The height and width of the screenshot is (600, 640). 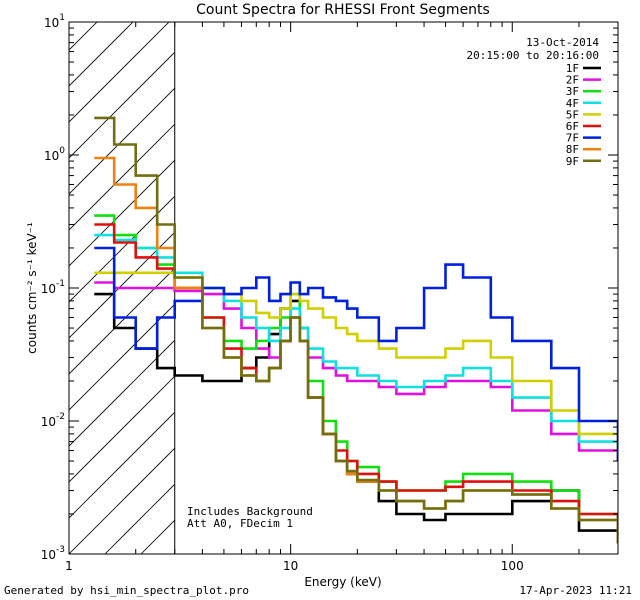 What do you see at coordinates (342, 582) in the screenshot?
I see `x-axis-label: Energy (keV)` at bounding box center [342, 582].